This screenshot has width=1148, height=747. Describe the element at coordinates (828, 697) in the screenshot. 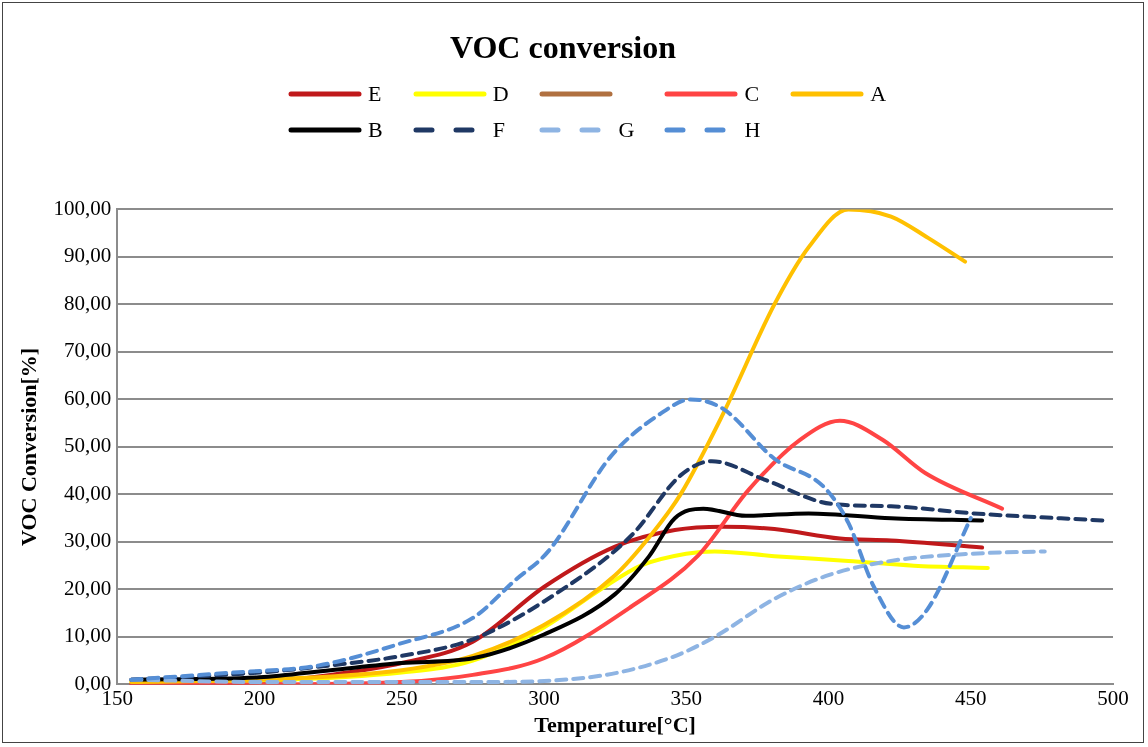

I see `x-tick-label: 400` at that location.